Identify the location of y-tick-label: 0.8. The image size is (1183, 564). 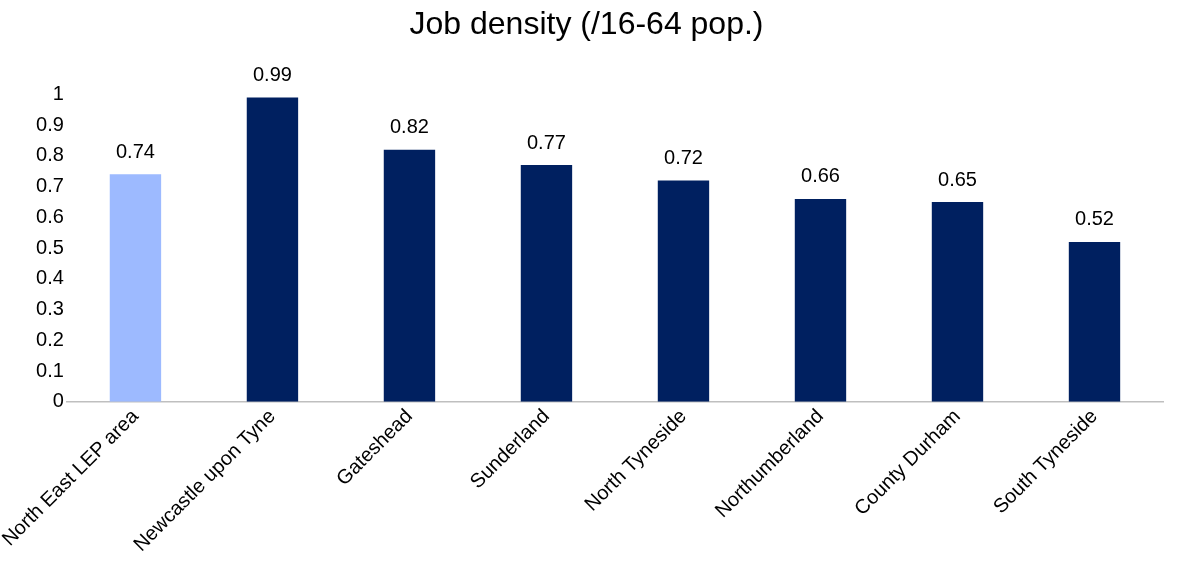
(50, 154).